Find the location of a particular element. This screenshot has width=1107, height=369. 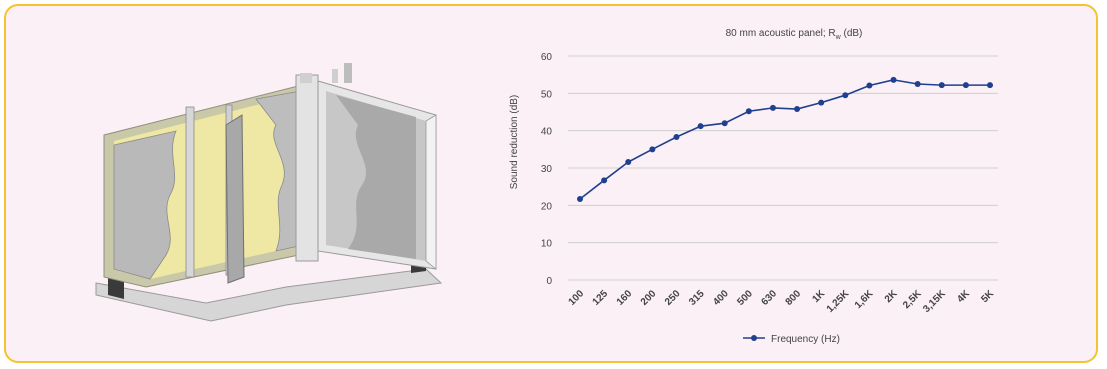

series is located at coordinates (785, 139).